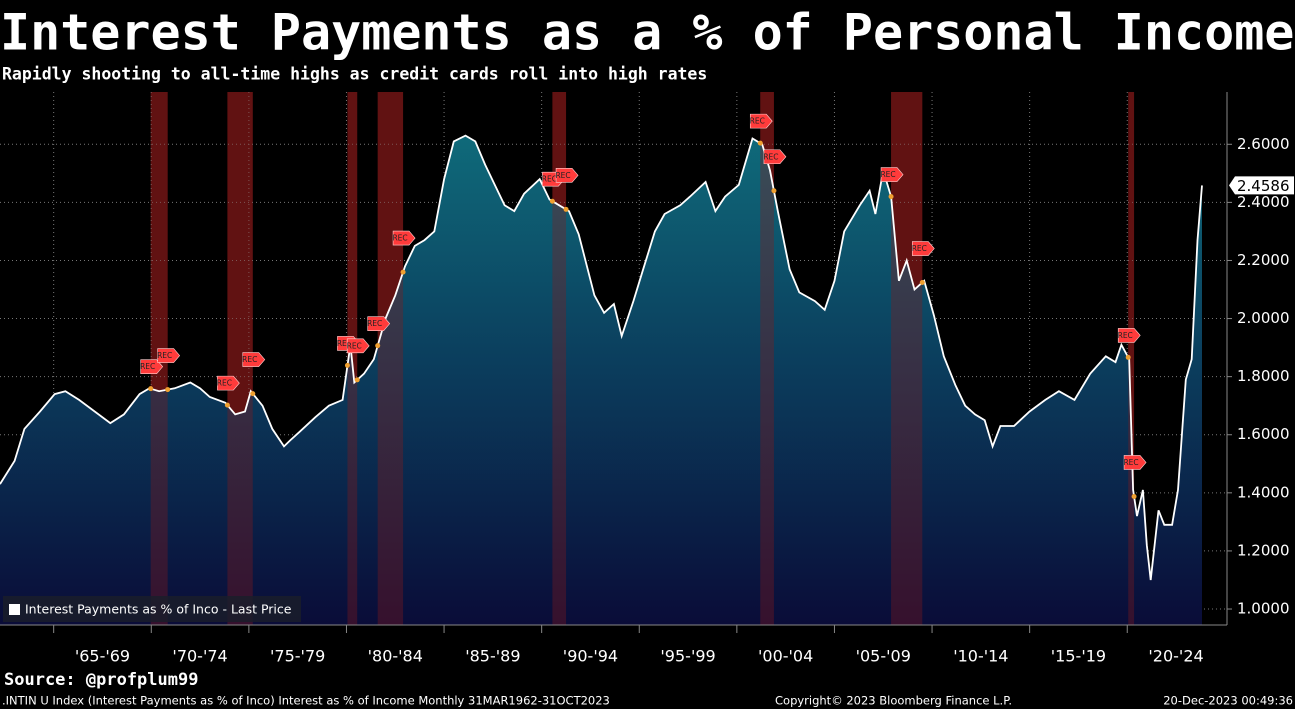 The height and width of the screenshot is (709, 1295). What do you see at coordinates (492, 656) in the screenshot?
I see `x-tick-label: '85-'89` at bounding box center [492, 656].